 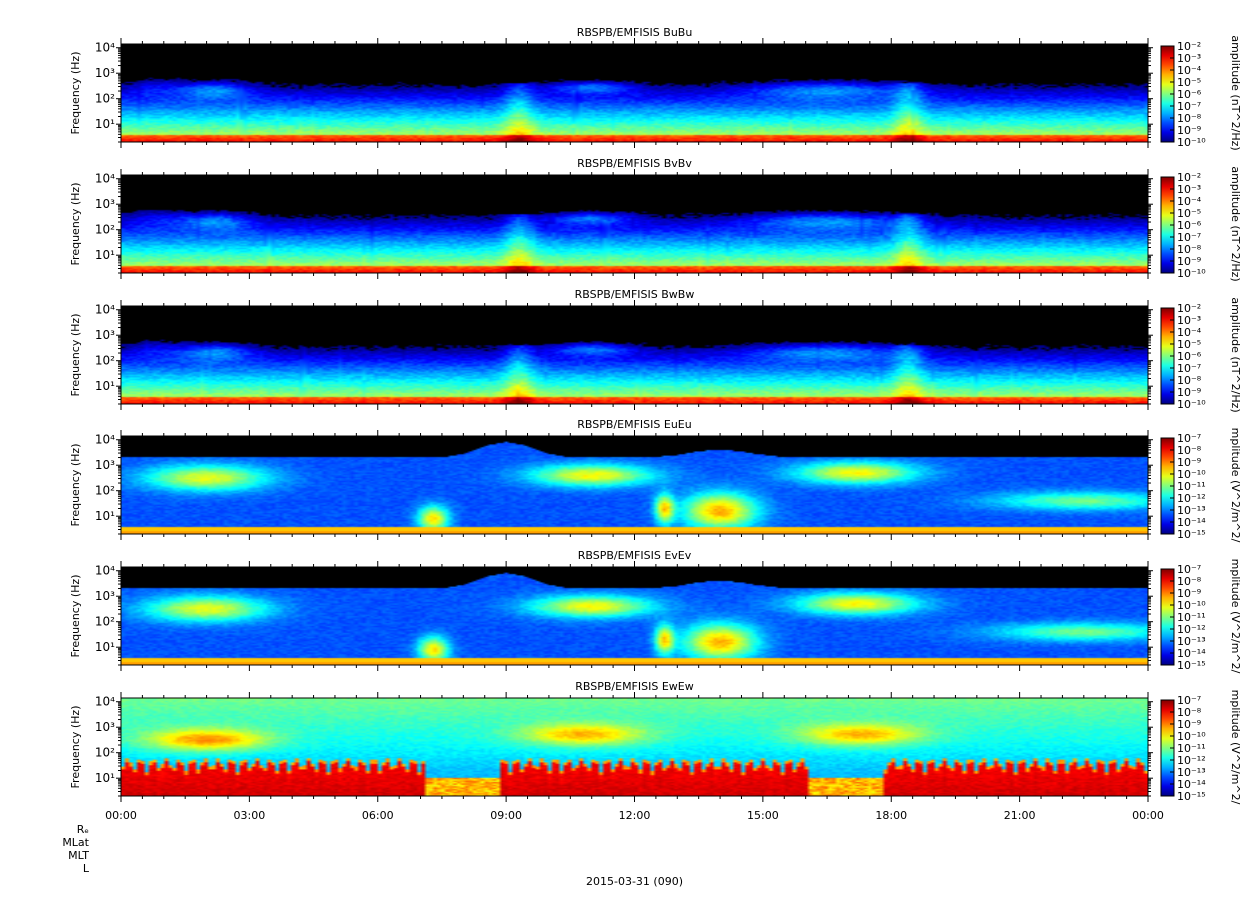 What do you see at coordinates (634, 686) in the screenshot?
I see `panel-title: RBSPB/EMFISIS EwEw` at bounding box center [634, 686].